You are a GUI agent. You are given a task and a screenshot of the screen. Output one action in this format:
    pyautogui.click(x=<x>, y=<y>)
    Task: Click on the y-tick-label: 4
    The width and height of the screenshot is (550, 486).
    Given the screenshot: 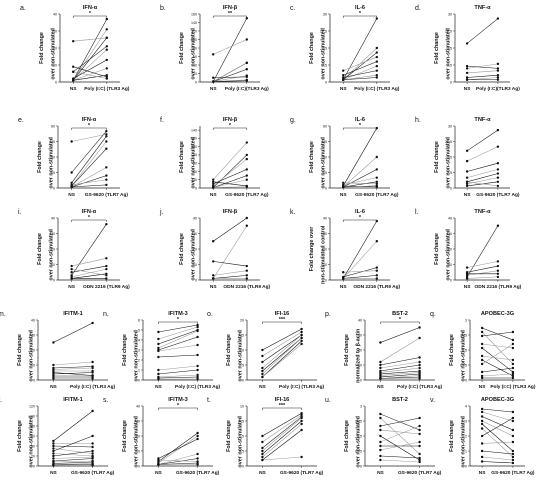 What is the action you would take?
    pyautogui.click(x=466, y=406)
    